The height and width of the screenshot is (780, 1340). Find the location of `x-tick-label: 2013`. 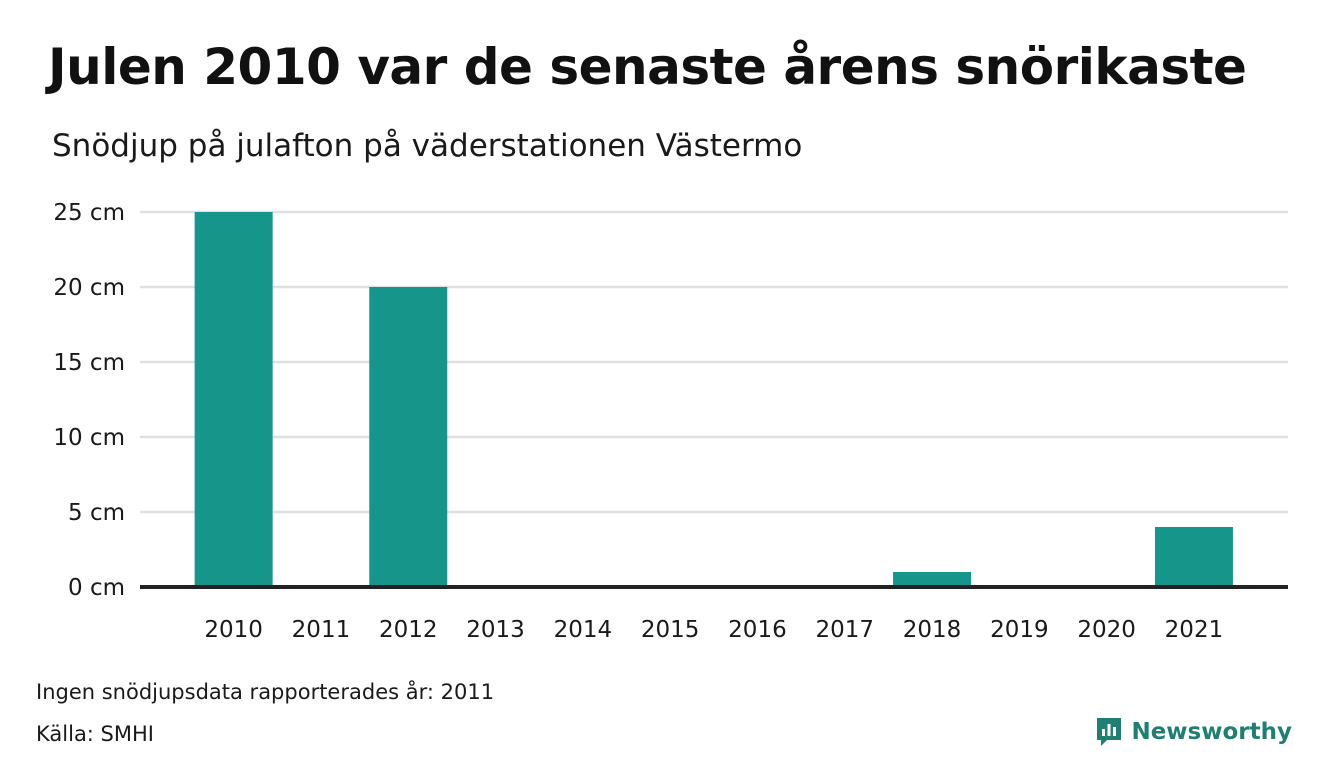

x-tick-label: 2013 is located at coordinates (495, 630).